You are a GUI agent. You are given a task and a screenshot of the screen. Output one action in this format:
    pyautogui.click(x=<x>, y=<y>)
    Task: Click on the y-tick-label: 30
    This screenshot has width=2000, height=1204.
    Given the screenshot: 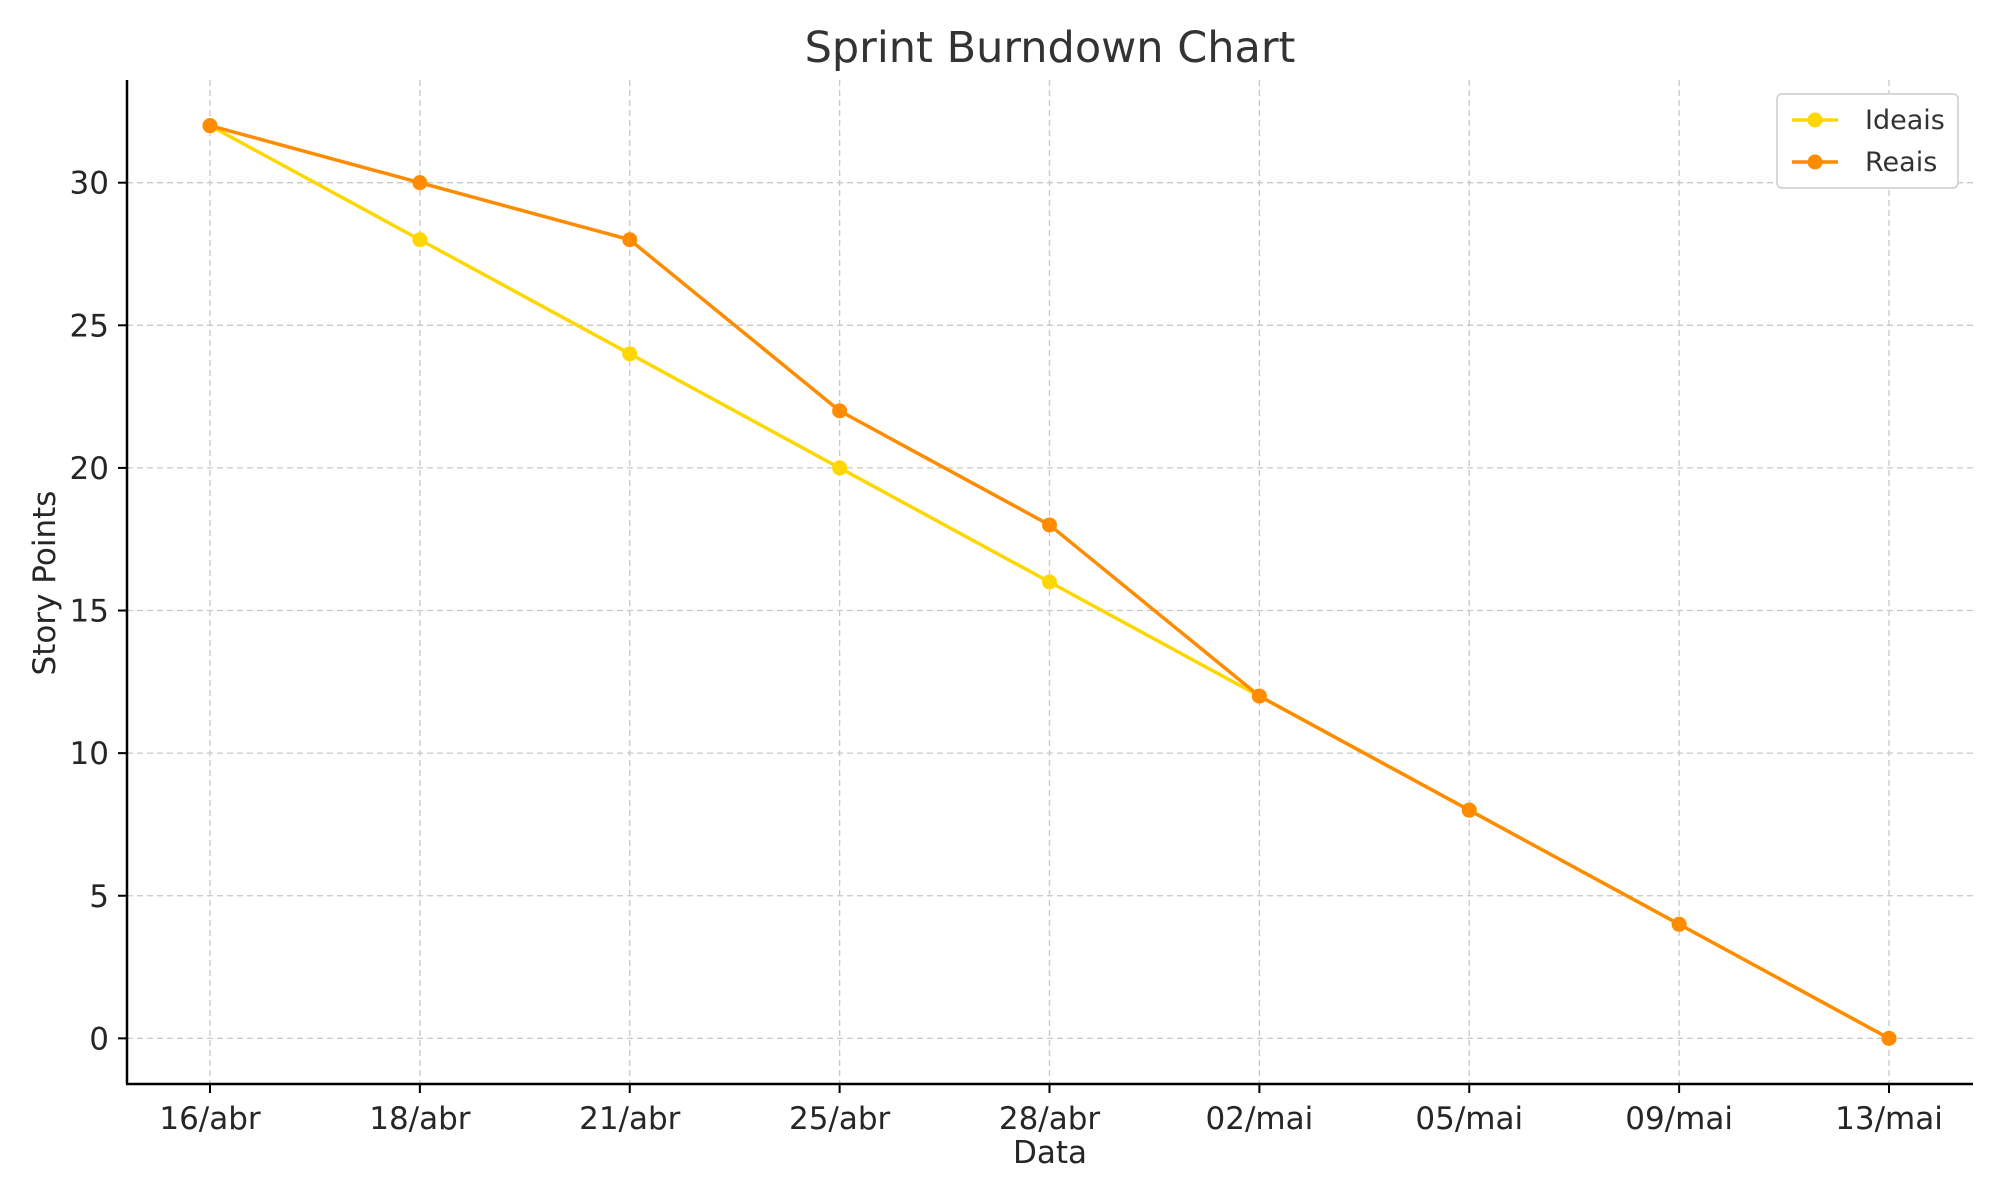 What is the action you would take?
    pyautogui.click(x=89, y=184)
    